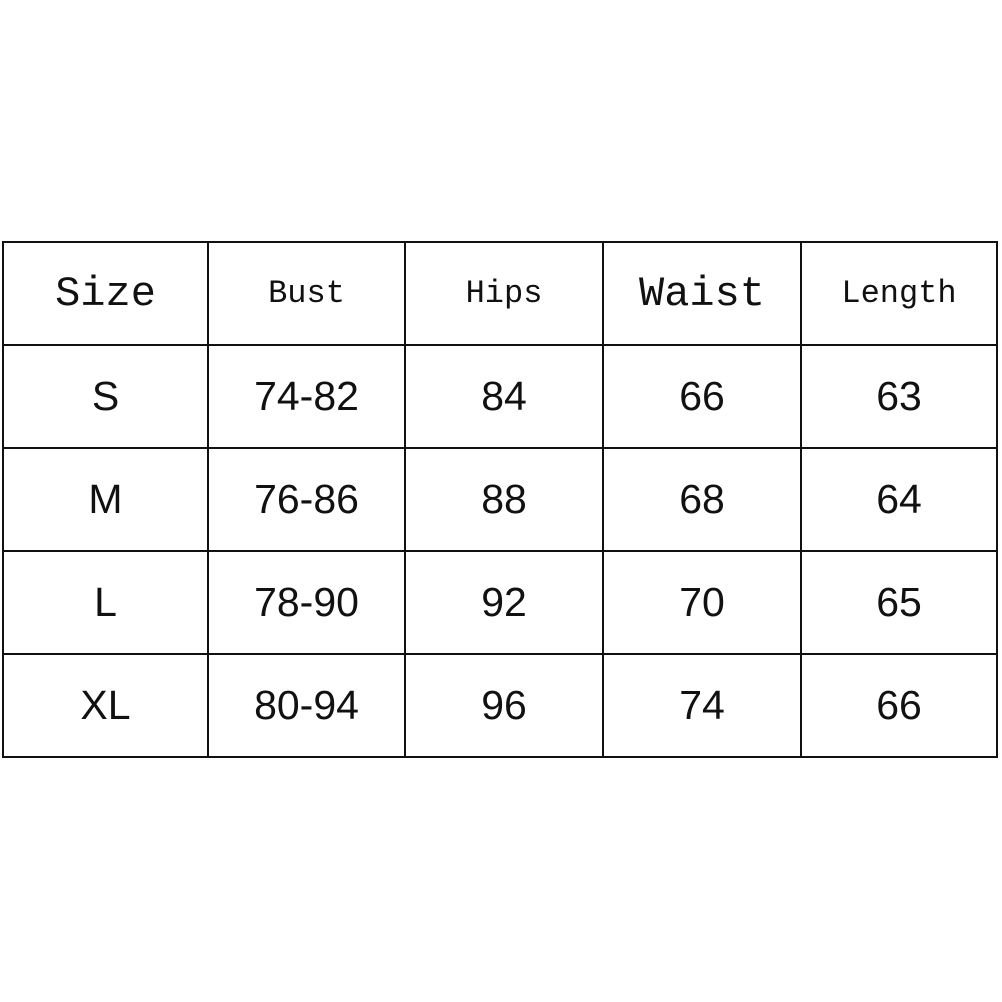 The width and height of the screenshot is (1002, 1002). Describe the element at coordinates (899, 293) in the screenshot. I see `header-length: Length` at that location.